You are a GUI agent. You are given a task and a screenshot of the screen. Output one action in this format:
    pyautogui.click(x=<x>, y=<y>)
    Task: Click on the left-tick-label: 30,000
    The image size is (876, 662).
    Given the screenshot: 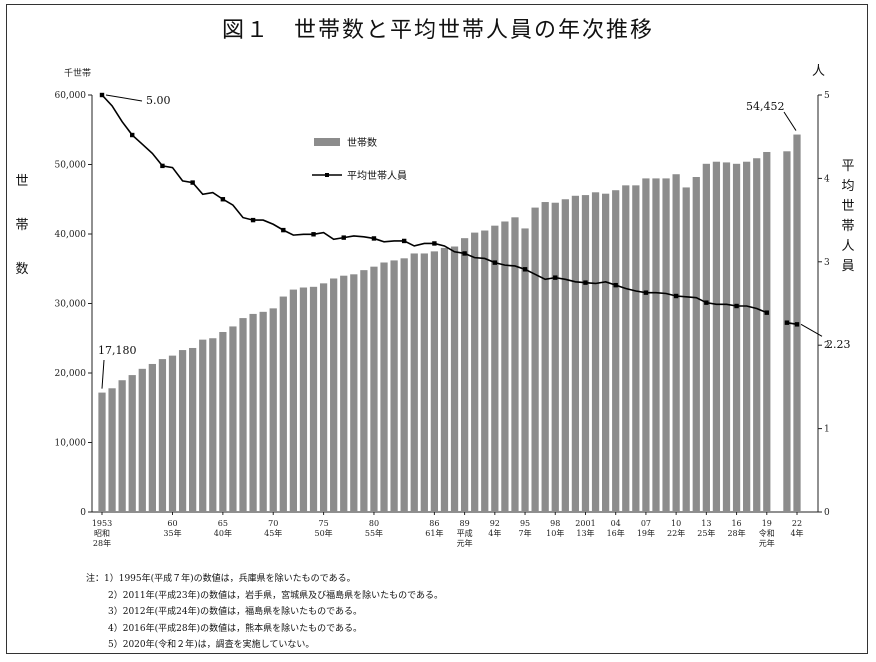 What is the action you would take?
    pyautogui.click(x=71, y=305)
    